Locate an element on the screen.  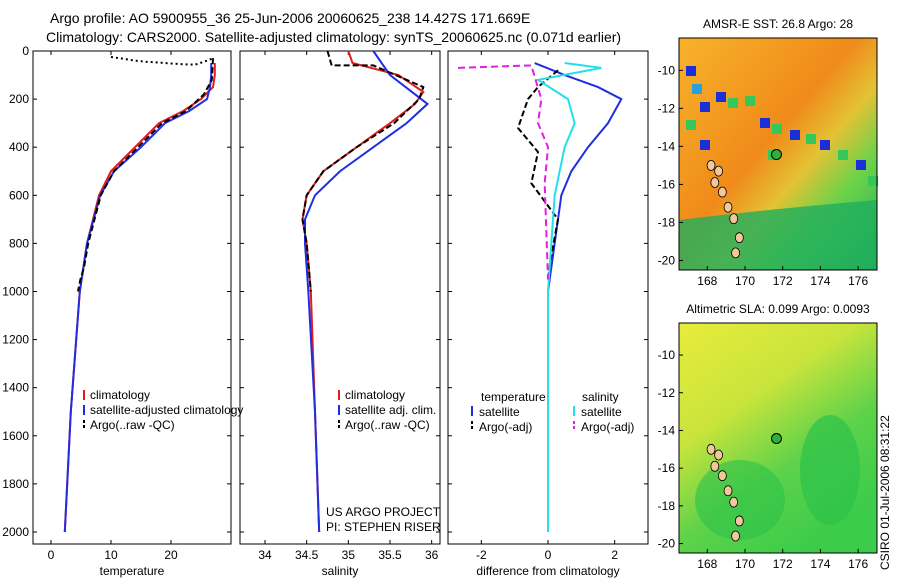
y-tick-label: 600 is located at coordinates (19, 195).